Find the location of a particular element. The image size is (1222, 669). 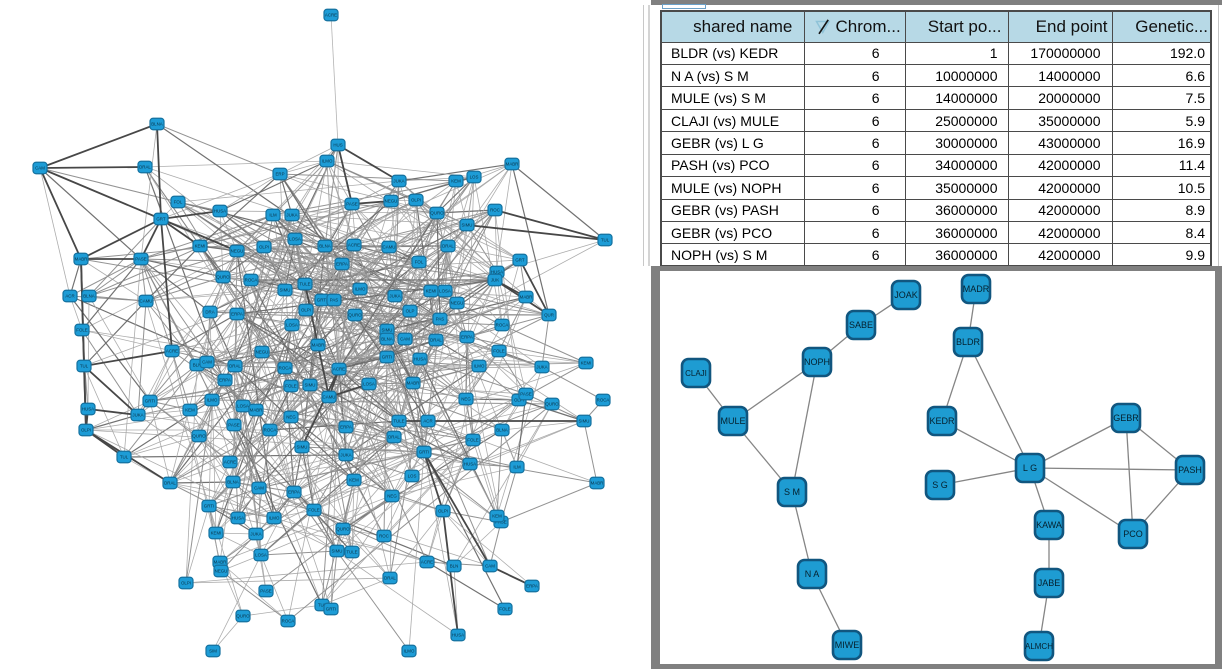

svg-text: N A is located at coordinates (812, 574).